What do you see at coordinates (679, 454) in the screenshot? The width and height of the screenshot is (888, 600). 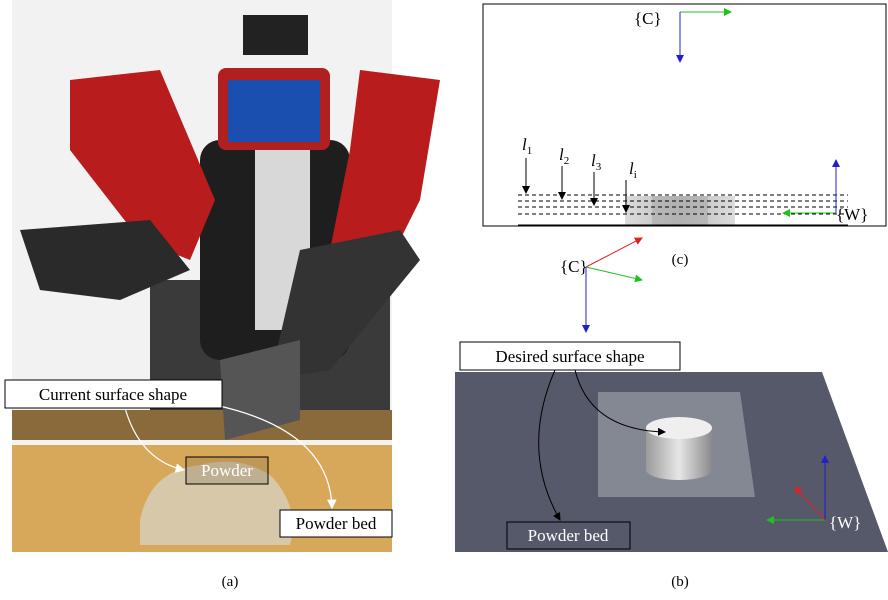 I see `cylinder` at bounding box center [679, 454].